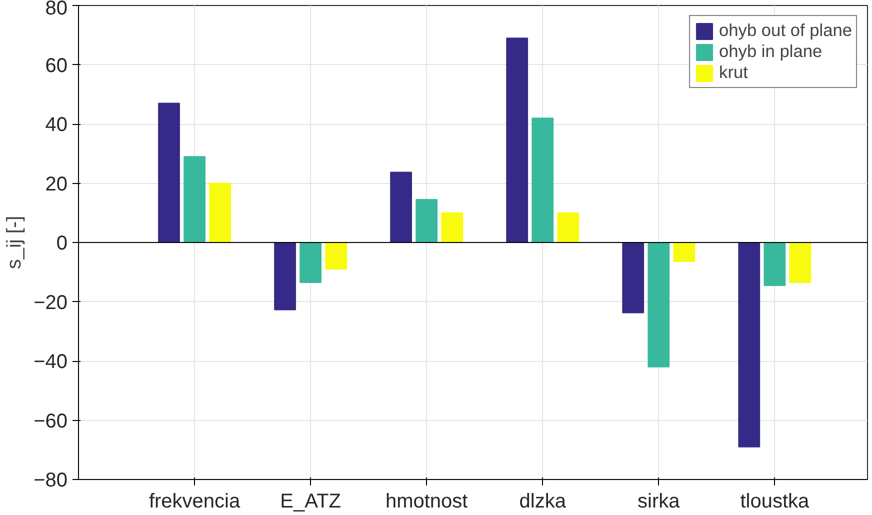 Image resolution: width=872 pixels, height=515 pixels. Describe the element at coordinates (310, 501) in the screenshot. I see `x-tick-label: E_ATZ` at that location.